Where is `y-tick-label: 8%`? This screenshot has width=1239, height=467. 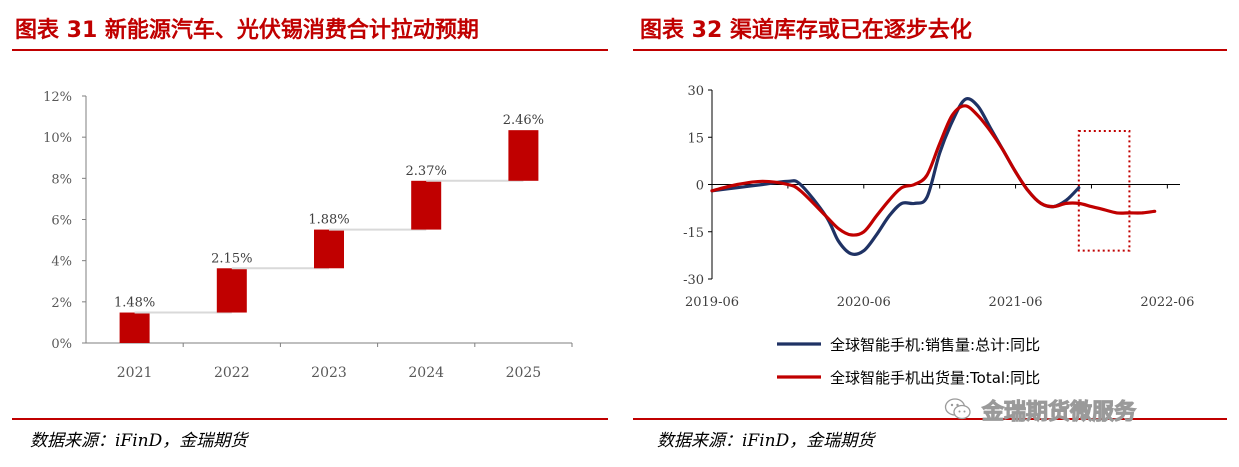
y-tick-label: 8% is located at coordinates (61, 179).